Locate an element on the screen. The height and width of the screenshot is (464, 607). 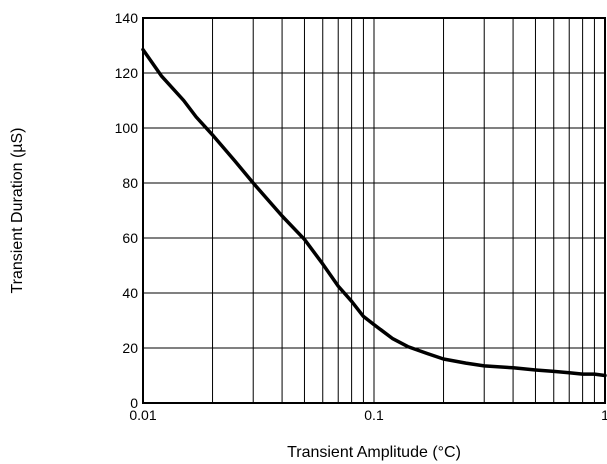
y-tick-label: 80 is located at coordinates (130, 183).